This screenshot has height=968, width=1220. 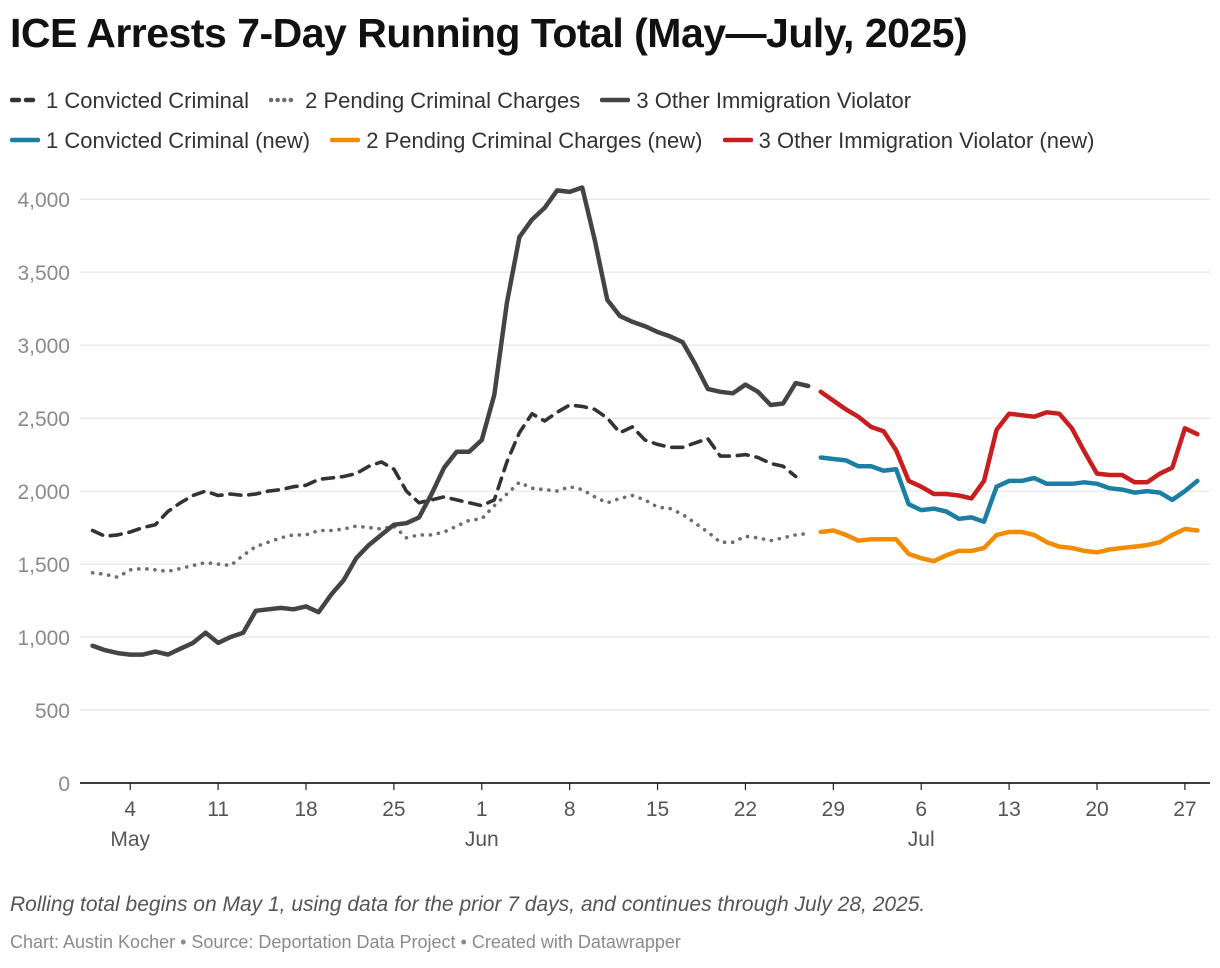 I want to click on y-axis: 0 500 1,000 1,500 2,000 2,500 3,000 3,500 4,000, so click(x=43, y=492).